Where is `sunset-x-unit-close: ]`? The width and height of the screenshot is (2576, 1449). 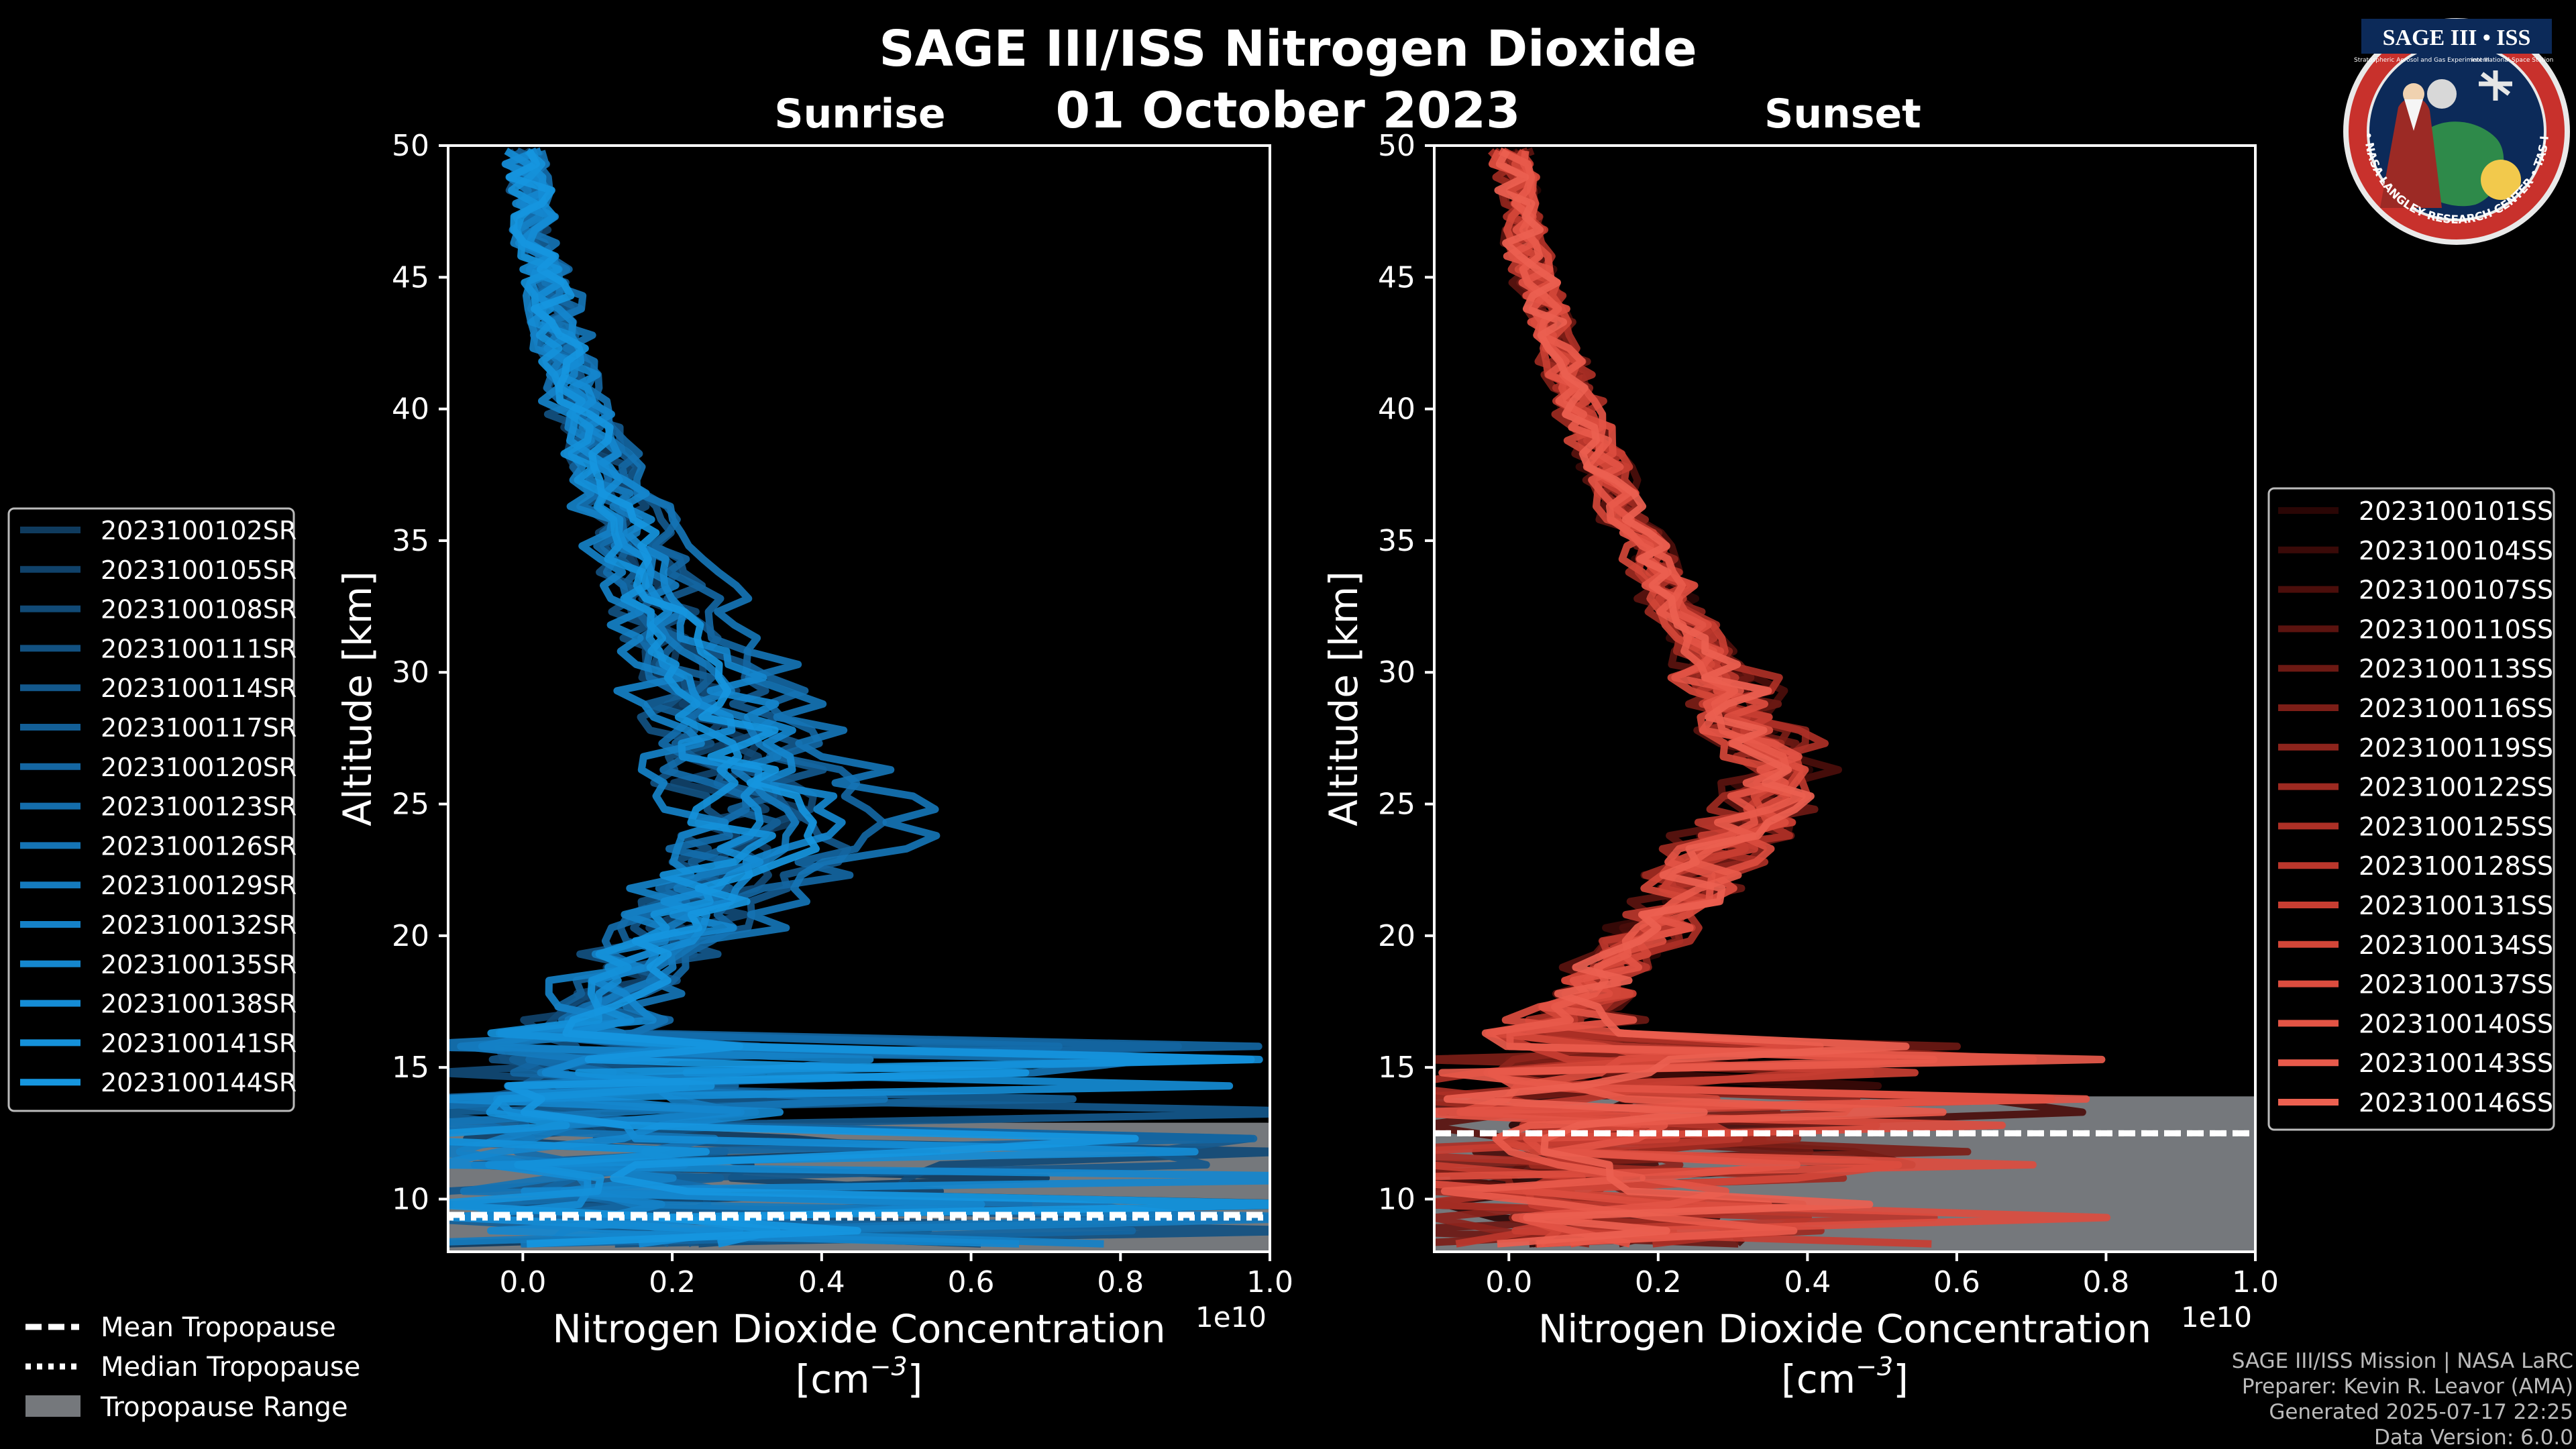 sunset-x-unit-close: ] is located at coordinates (1901, 1379).